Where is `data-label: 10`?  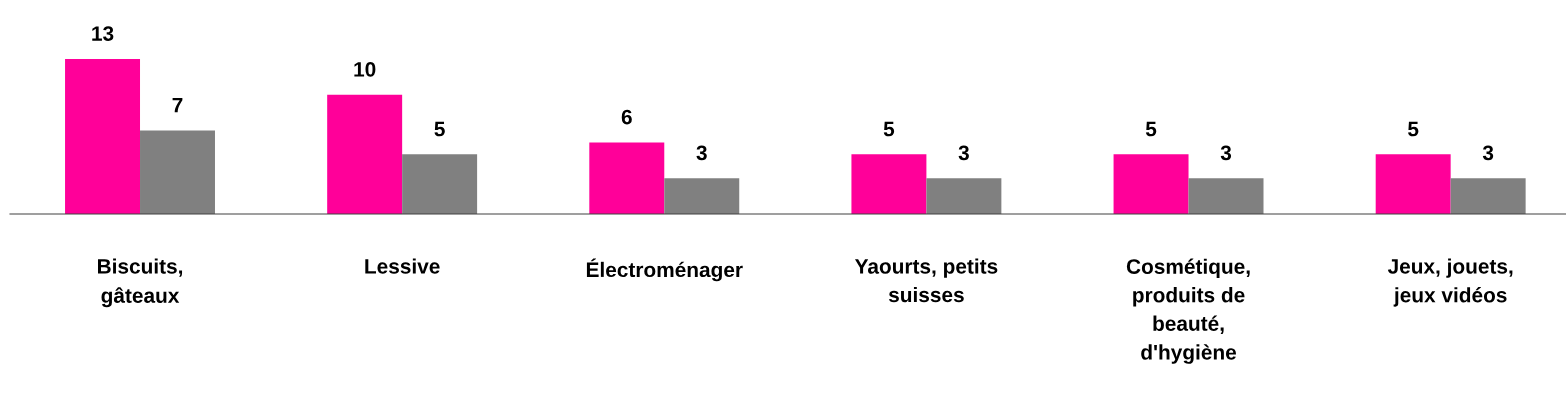 data-label: 10 is located at coordinates (365, 69).